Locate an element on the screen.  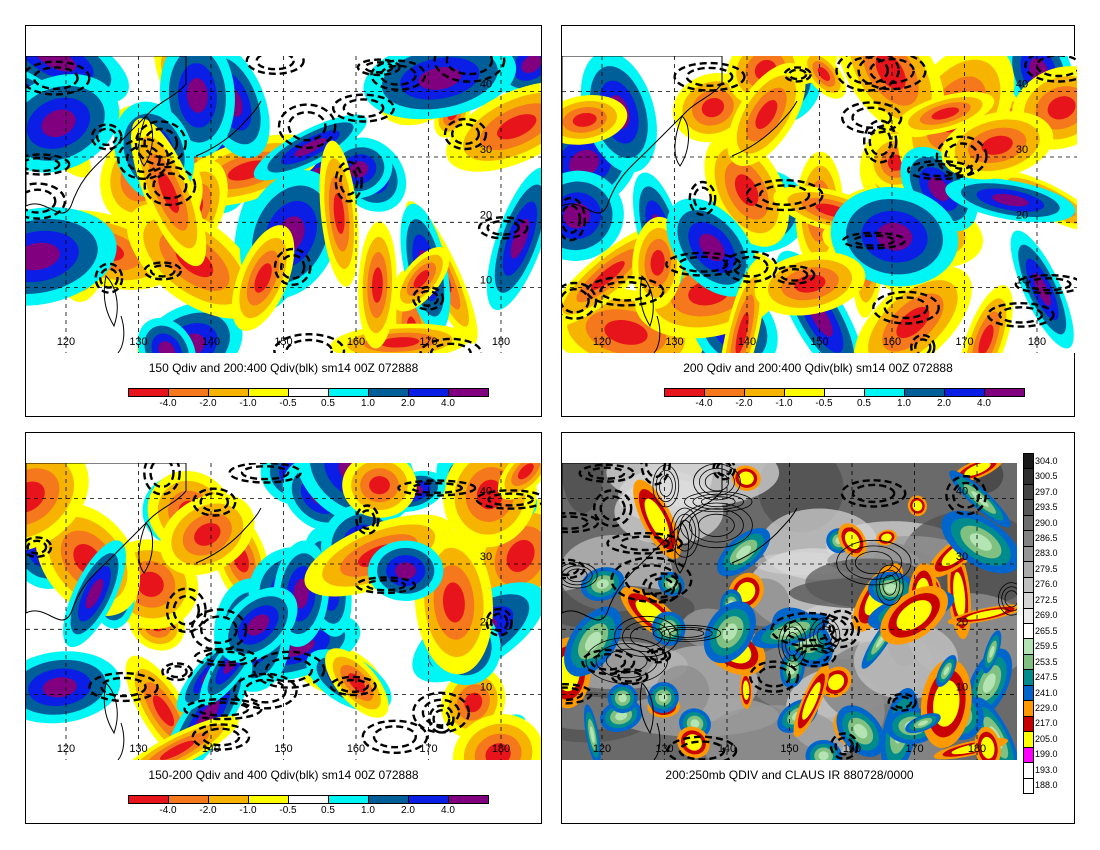
ir-colorbar-label: 283.0 is located at coordinates (1046, 553).